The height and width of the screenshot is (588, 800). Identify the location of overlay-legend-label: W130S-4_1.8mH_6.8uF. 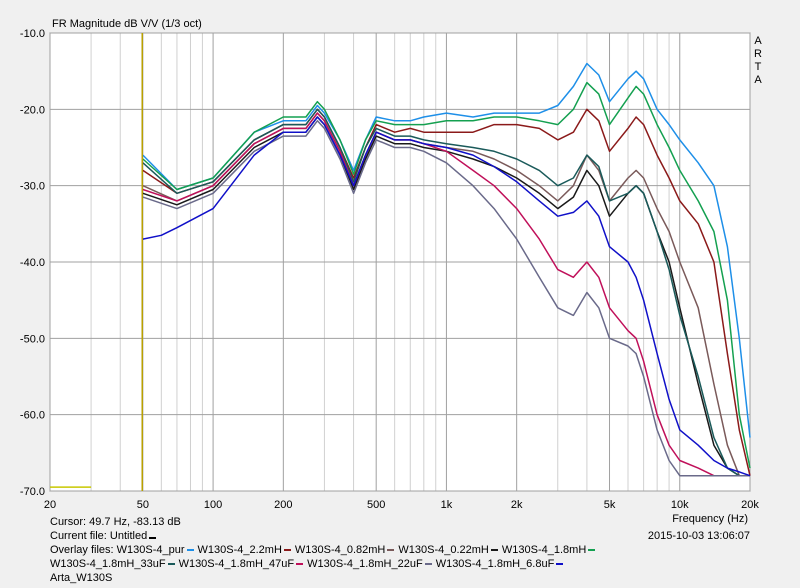
(495, 564).